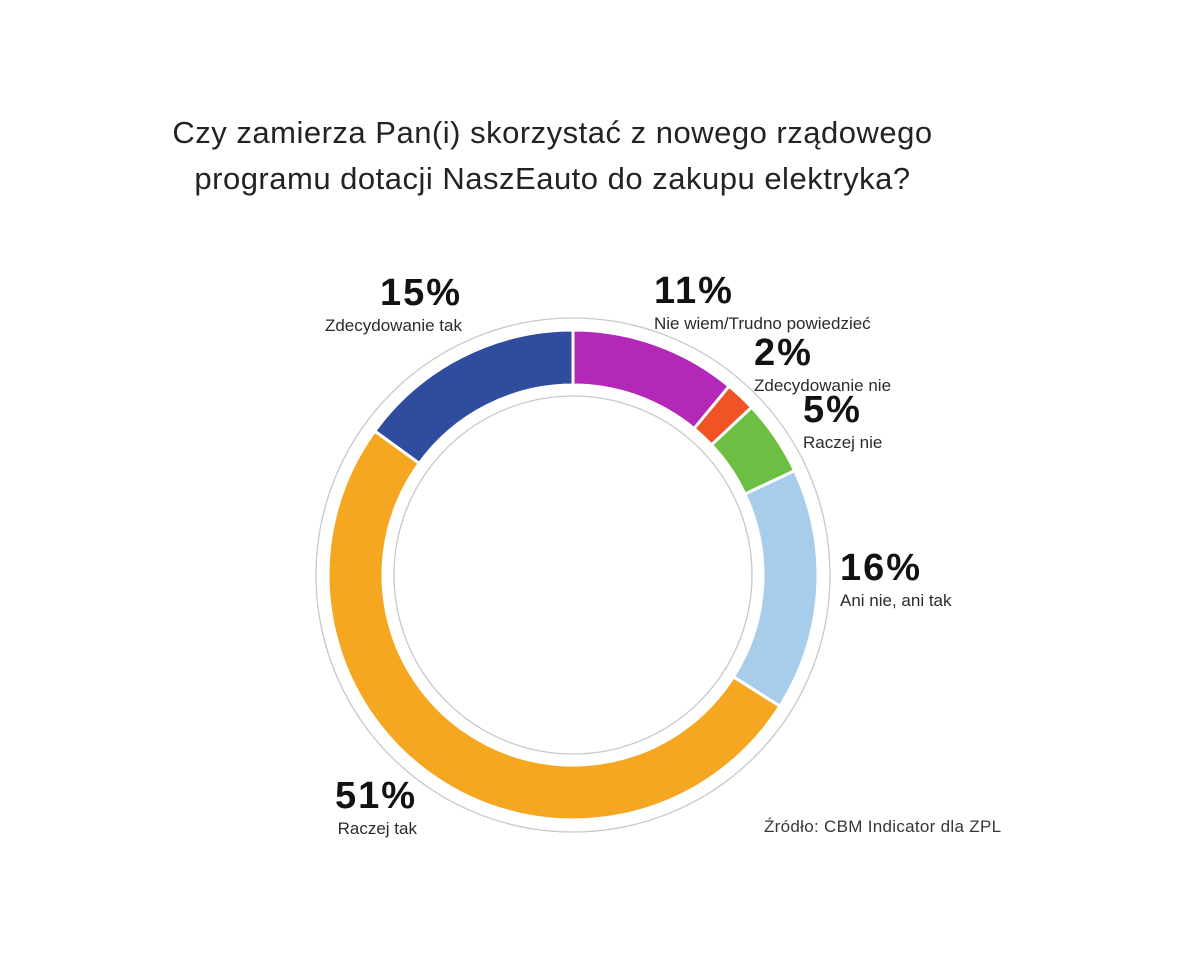 The image size is (1201, 978). I want to click on segment-value: 11%, so click(694, 291).